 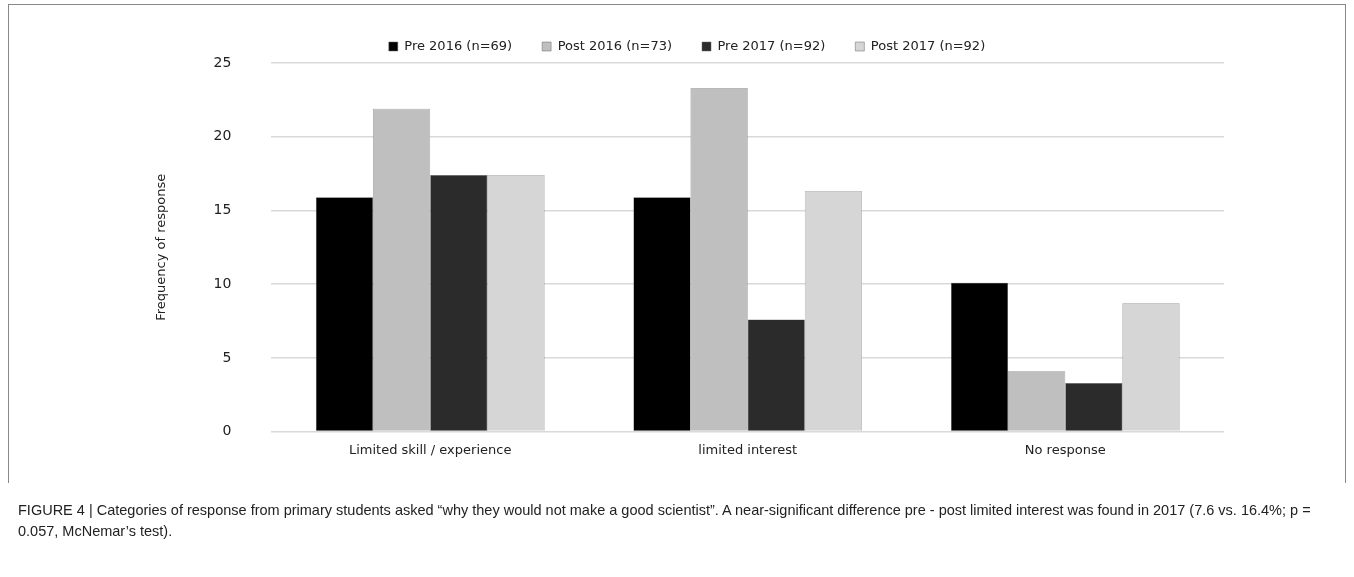 What do you see at coordinates (928, 45) in the screenshot?
I see `legend-label: Post 2017 (n=92)` at bounding box center [928, 45].